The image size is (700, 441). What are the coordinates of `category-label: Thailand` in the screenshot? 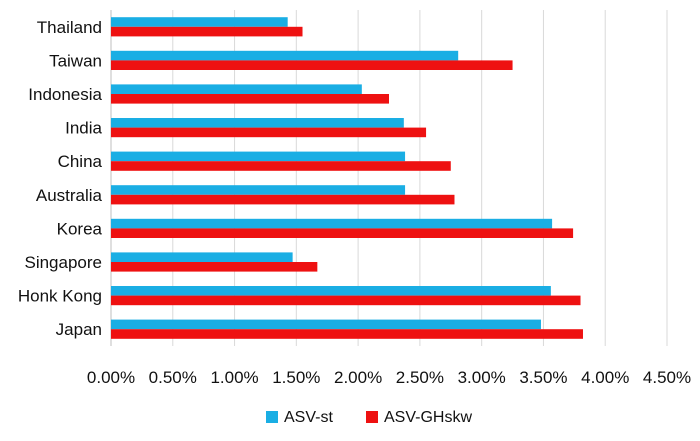 It's located at (69, 27).